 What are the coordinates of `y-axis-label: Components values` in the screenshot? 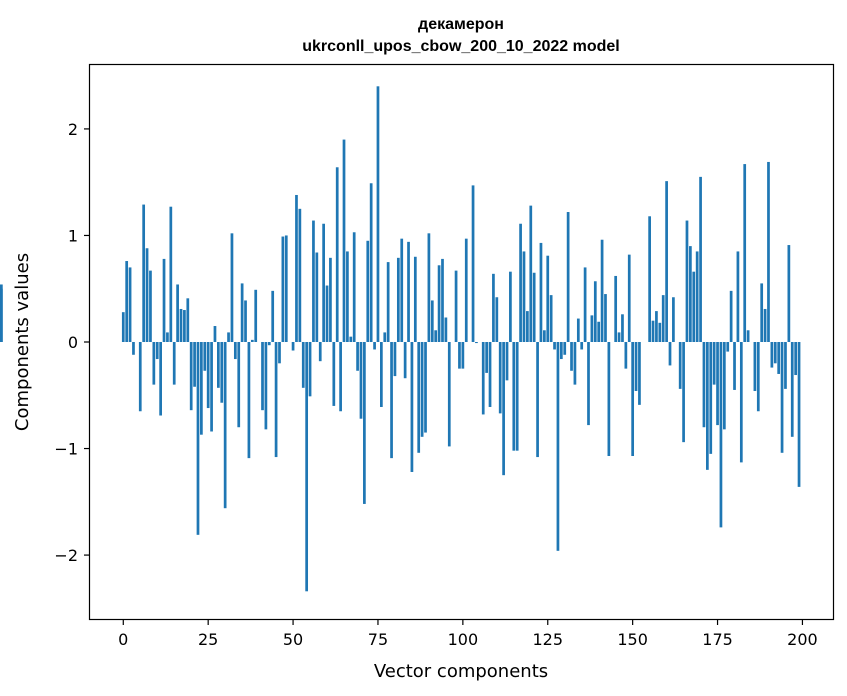 It's located at (22, 342).